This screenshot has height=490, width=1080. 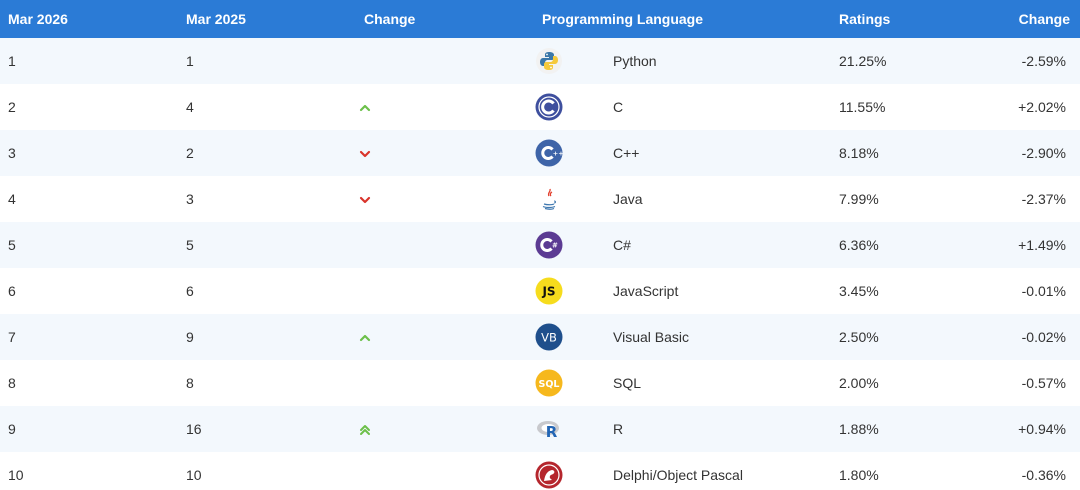 I want to click on rating-change-cell: -2.59%, so click(x=1043, y=61).